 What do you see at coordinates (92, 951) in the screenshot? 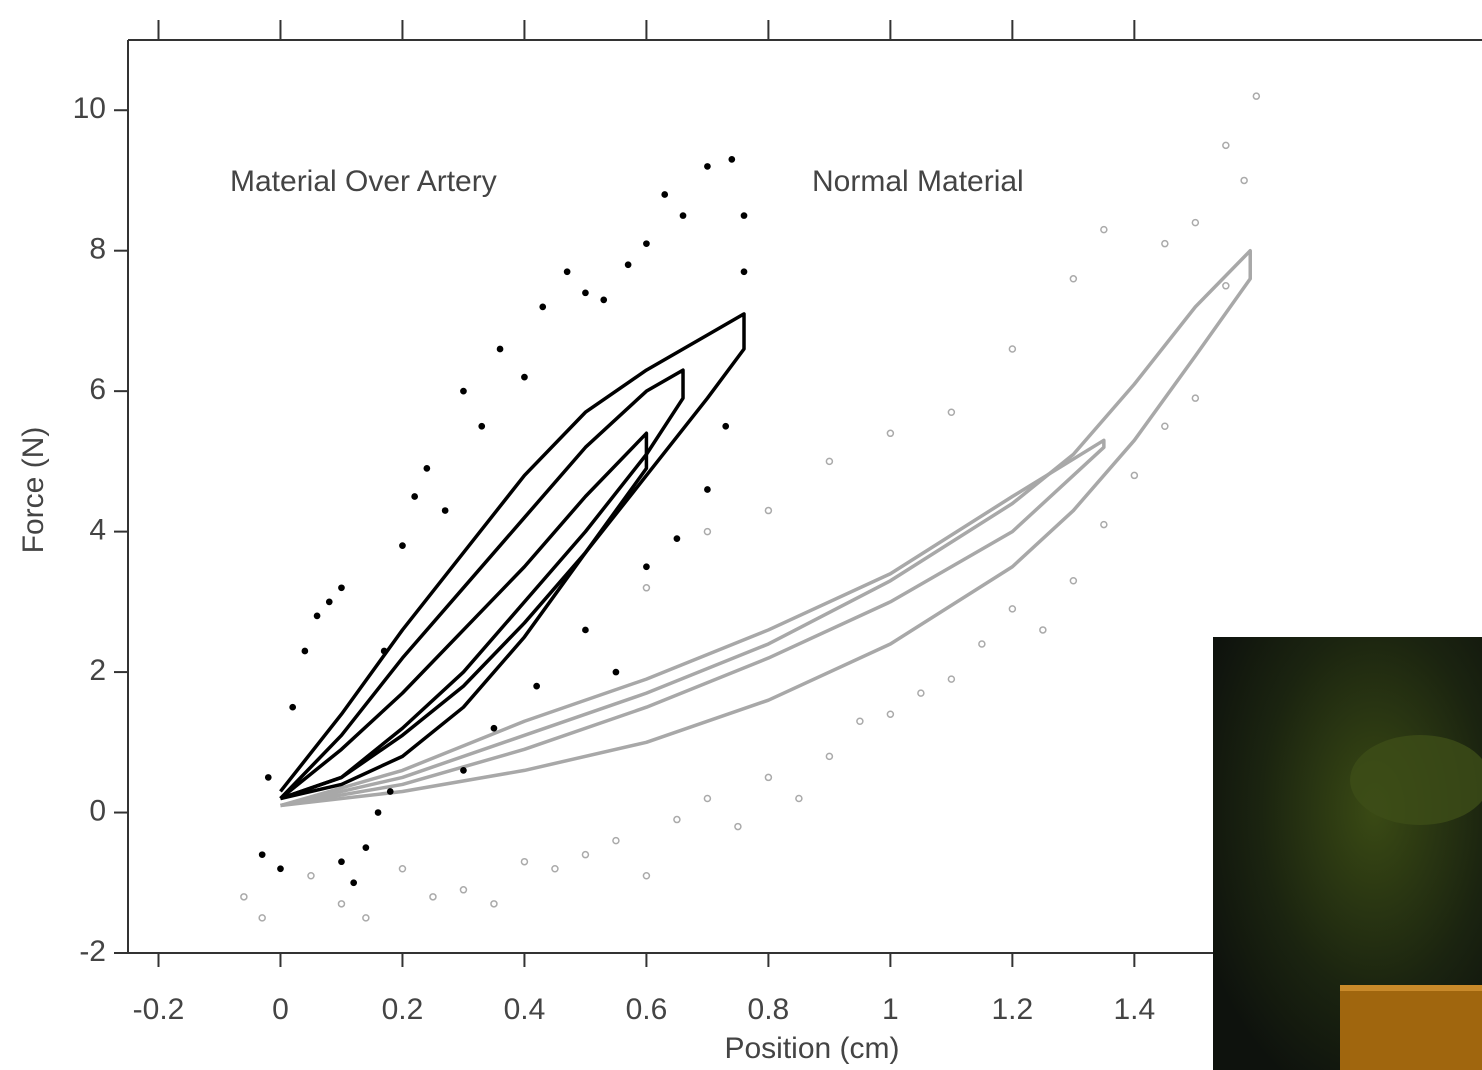
I see `y-tick-label: -2` at bounding box center [92, 951].